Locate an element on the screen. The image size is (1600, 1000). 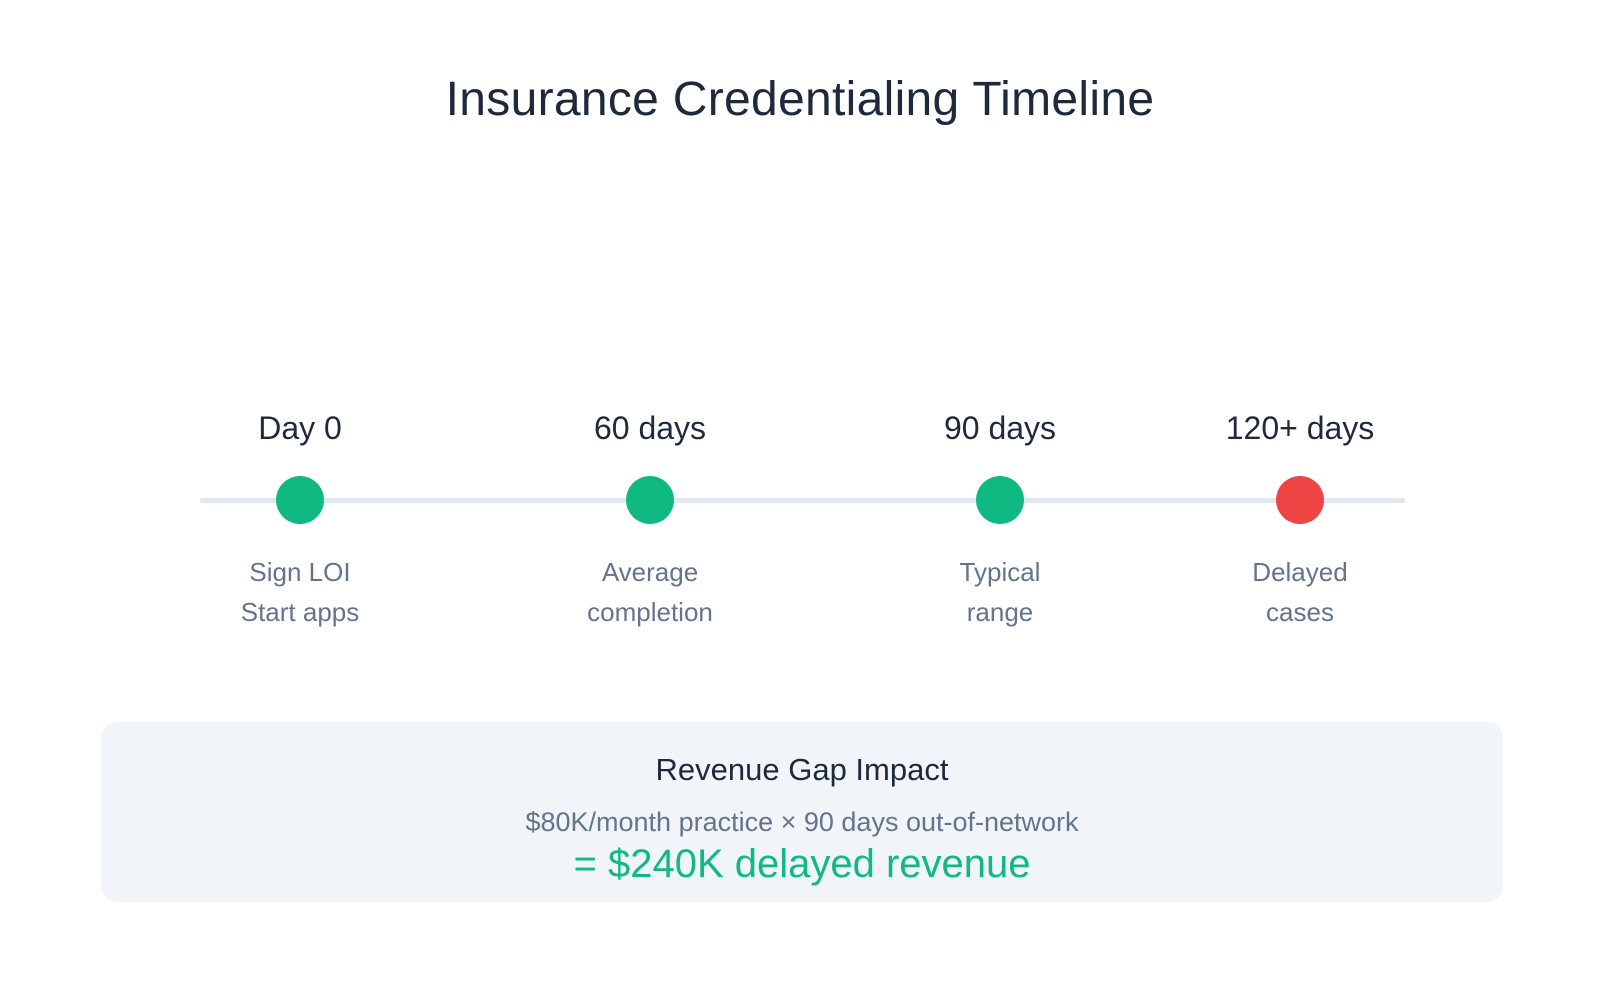
milestone-label: 90 days is located at coordinates (1000, 428).